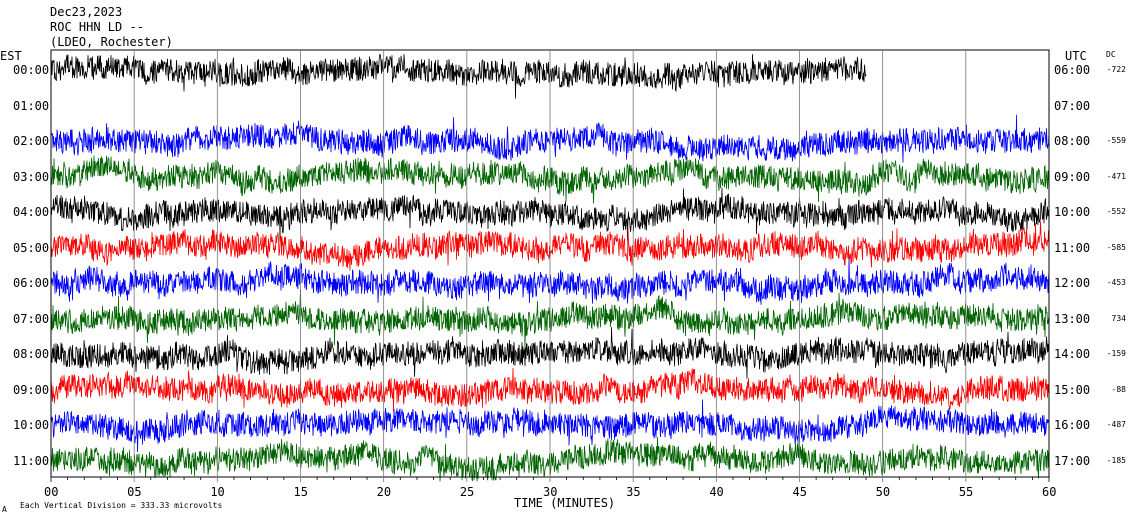 This screenshot has height=519, width=1130. I want to click on right-hour-label: 15:00, so click(1072, 389).